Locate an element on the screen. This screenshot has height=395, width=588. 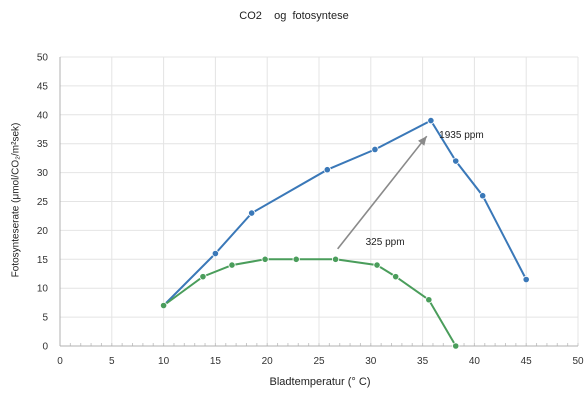
y-tick-label: 50 is located at coordinates (43, 58).